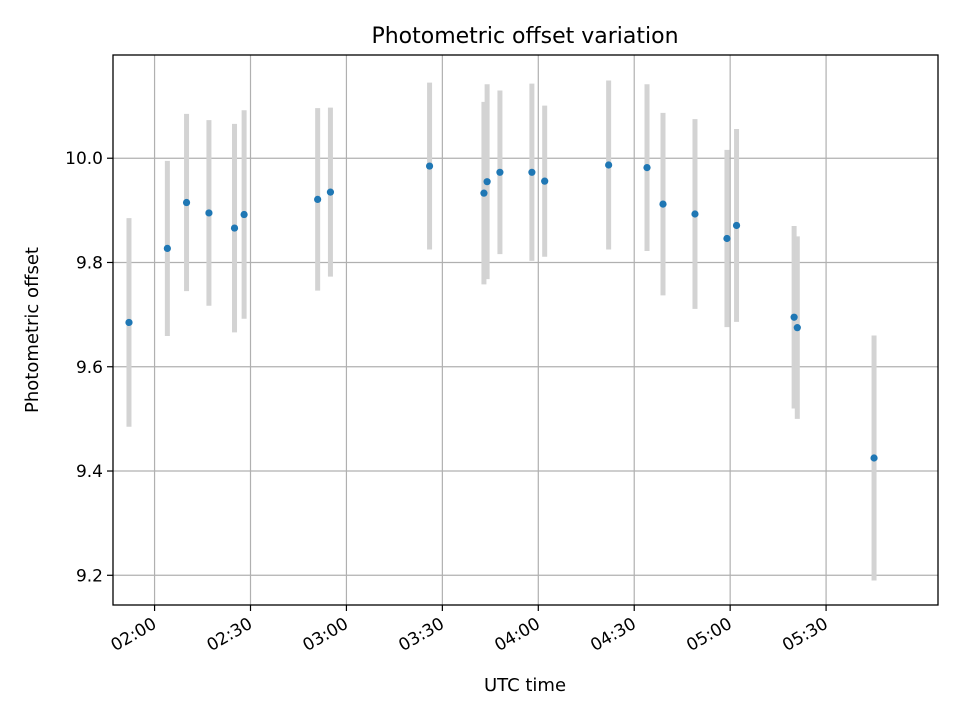 The image size is (960, 720). I want to click on y-axis-ticks: 9.2 9.4 9.6 9.8 10.0, so click(89, 367).